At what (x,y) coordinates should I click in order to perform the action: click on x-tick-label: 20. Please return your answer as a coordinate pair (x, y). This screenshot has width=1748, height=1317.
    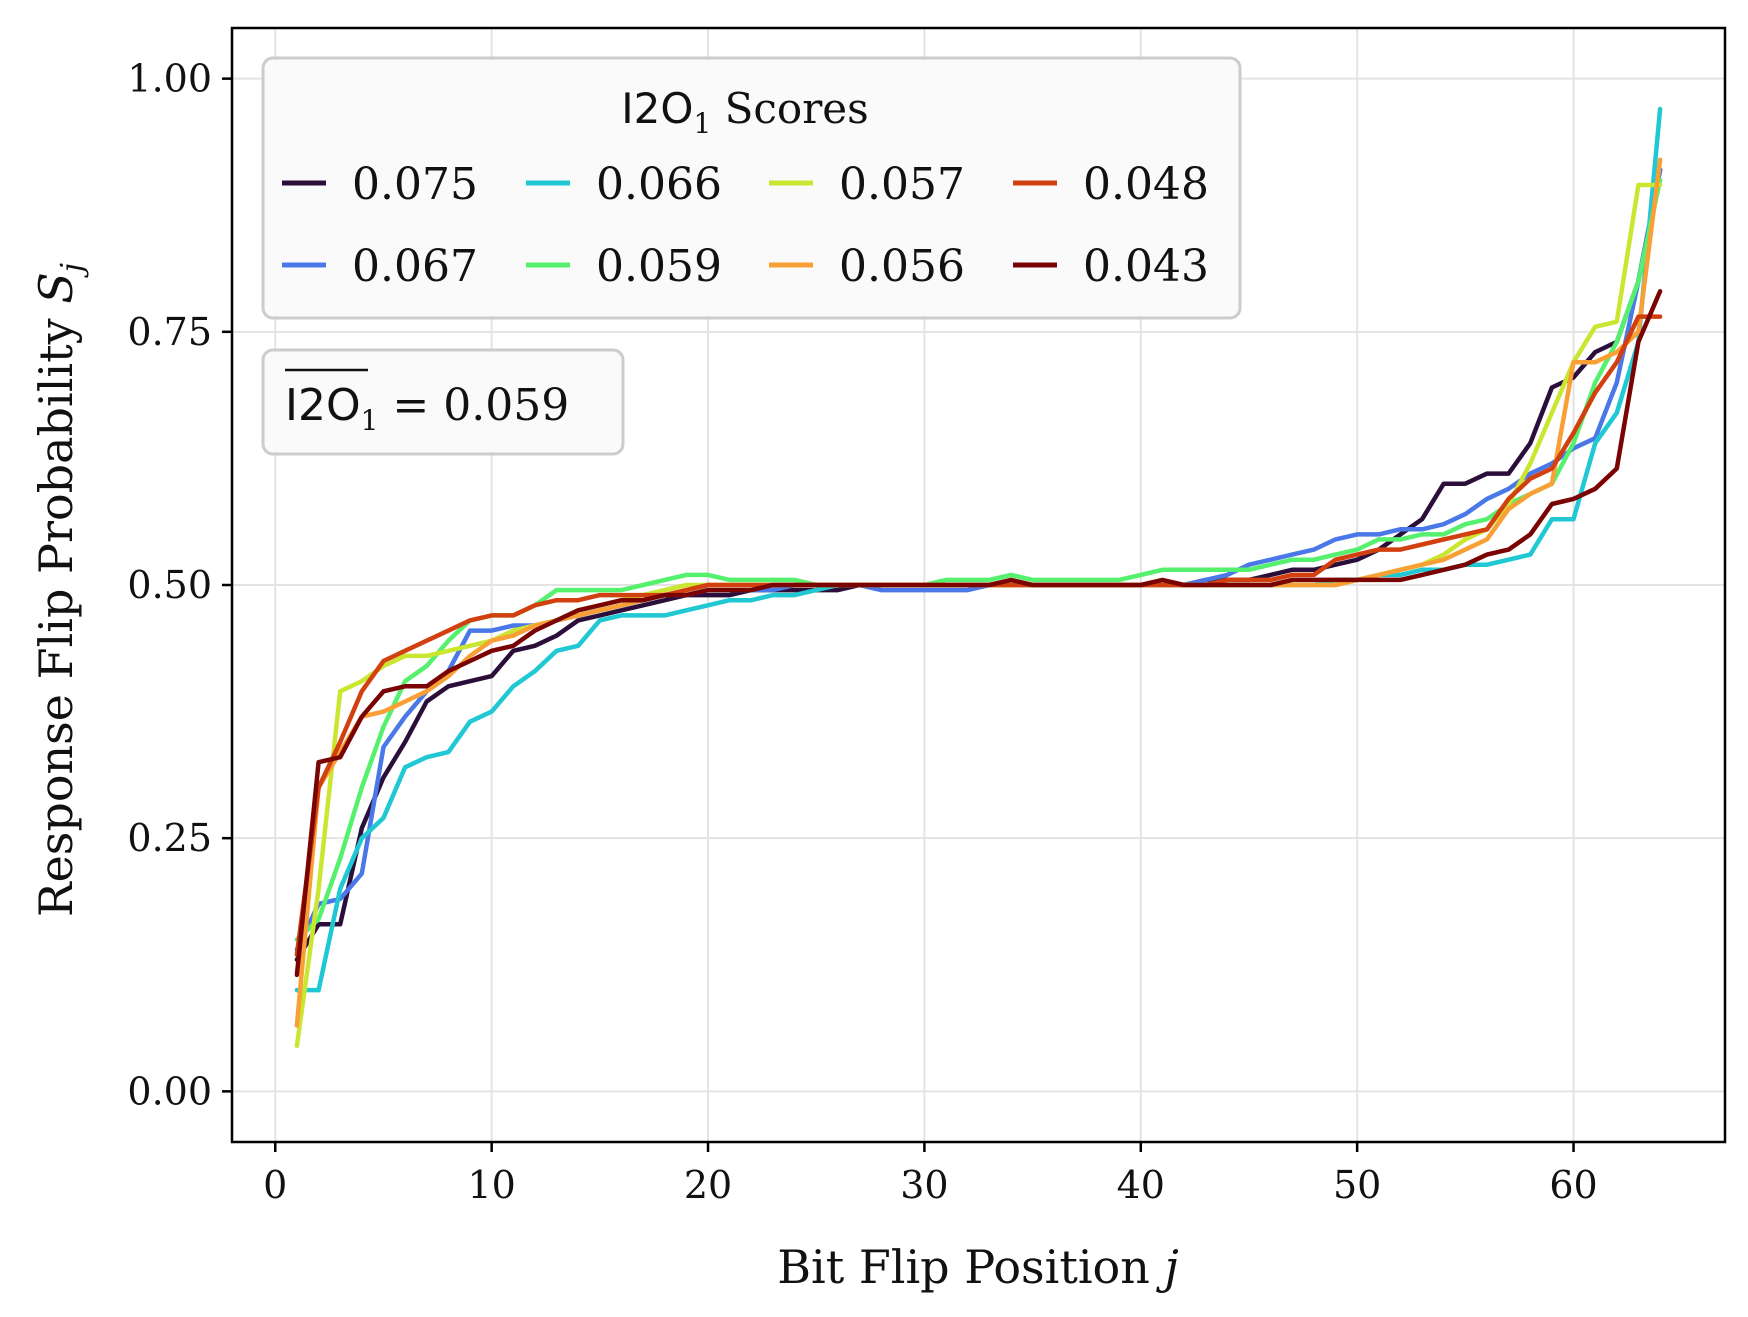
    Looking at the image, I should click on (708, 1185).